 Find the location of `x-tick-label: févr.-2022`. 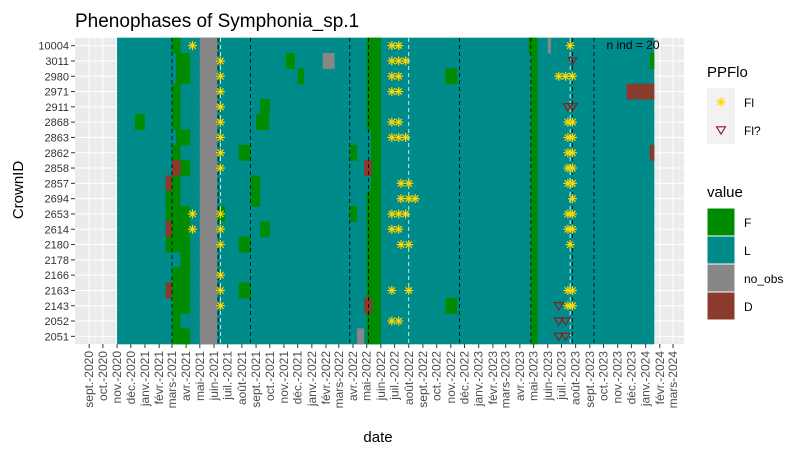

x-tick-label: févr.-2022 is located at coordinates (326, 378).